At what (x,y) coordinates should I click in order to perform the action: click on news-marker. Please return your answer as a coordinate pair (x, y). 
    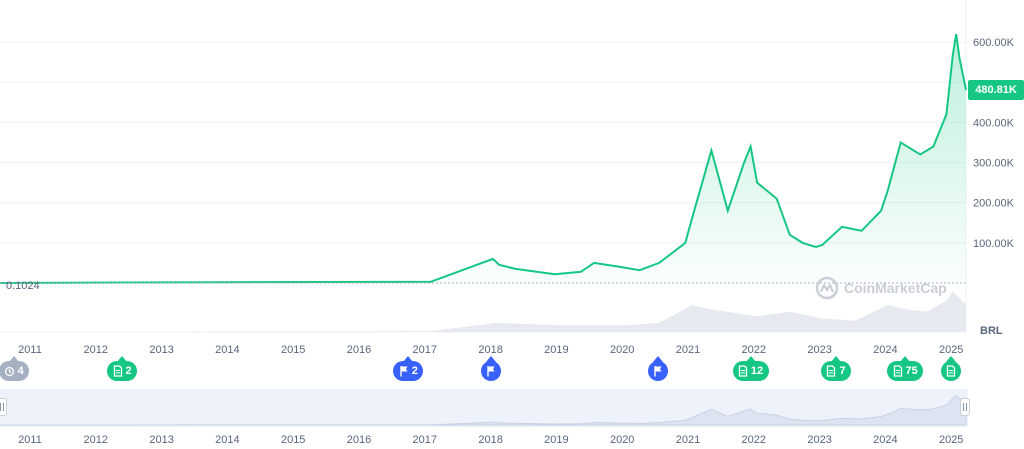
    Looking at the image, I should click on (951, 368).